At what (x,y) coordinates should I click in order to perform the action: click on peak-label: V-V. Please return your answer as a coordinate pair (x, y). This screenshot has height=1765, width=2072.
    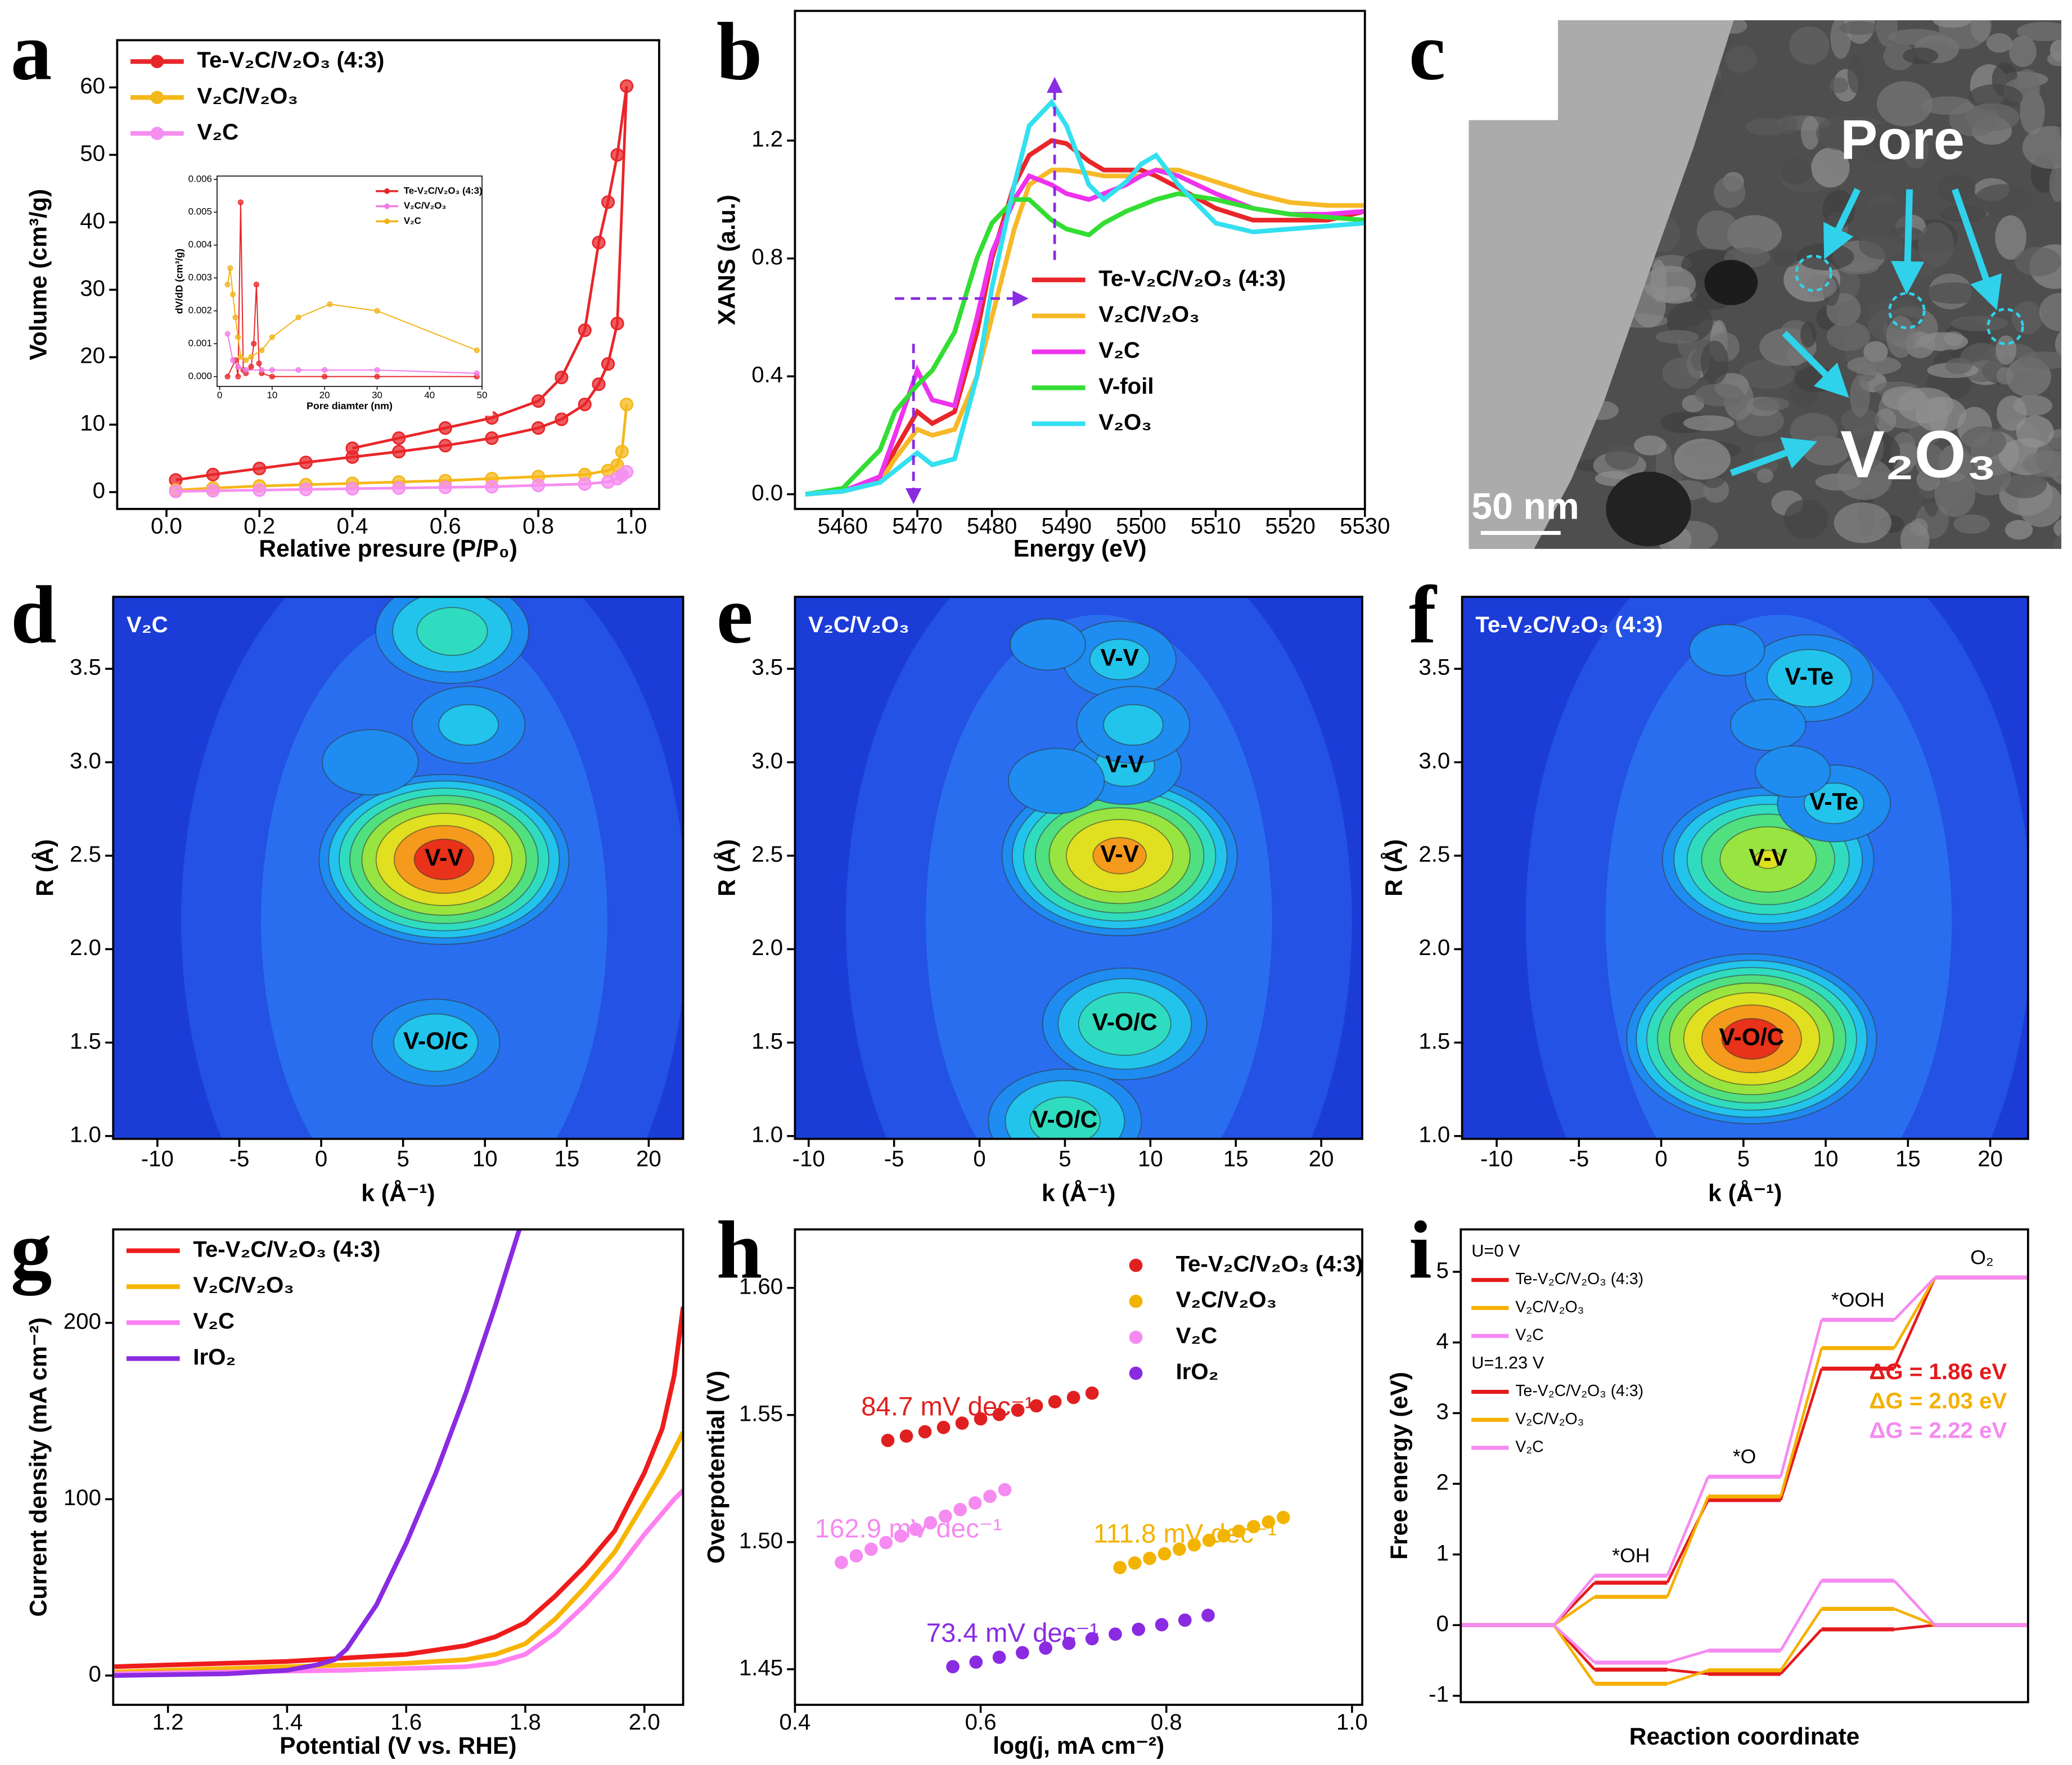
    Looking at the image, I should click on (1119, 658).